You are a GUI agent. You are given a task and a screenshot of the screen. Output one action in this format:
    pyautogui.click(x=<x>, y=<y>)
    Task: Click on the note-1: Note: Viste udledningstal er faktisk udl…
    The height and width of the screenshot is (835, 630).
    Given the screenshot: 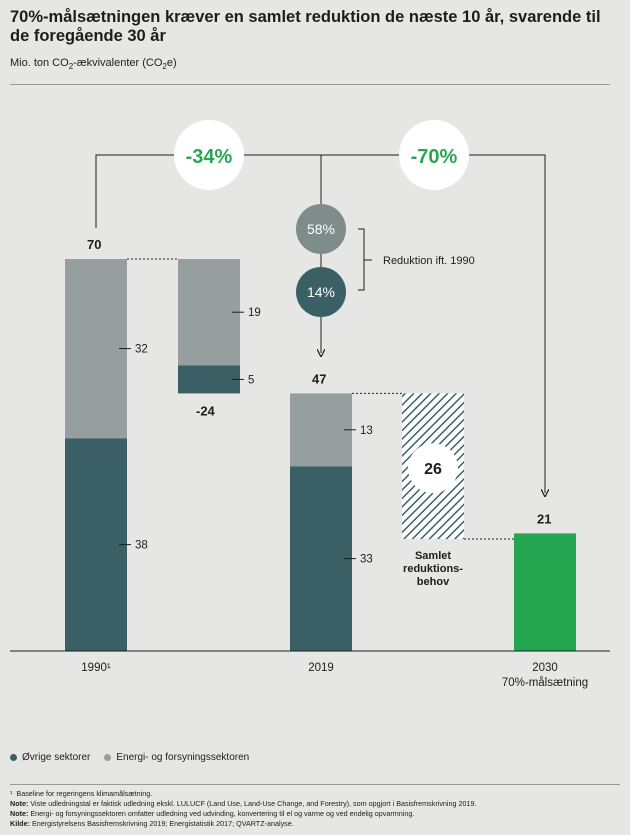 What is the action you would take?
    pyautogui.click(x=243, y=803)
    